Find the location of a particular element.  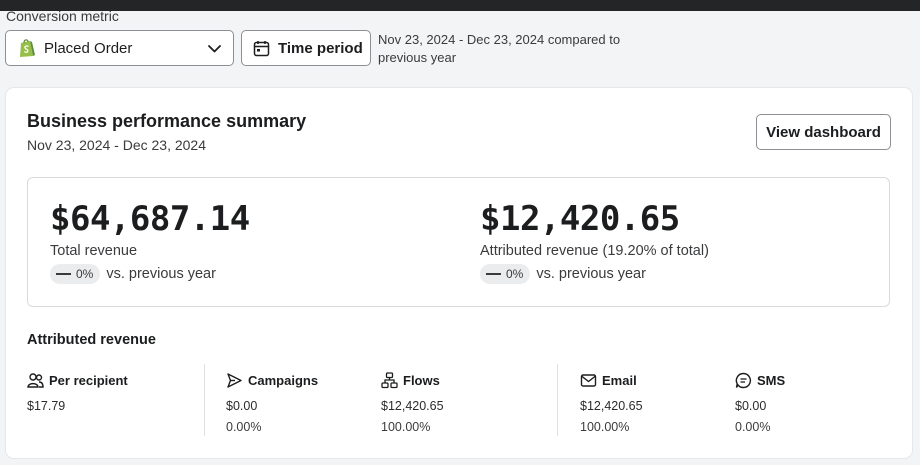

per-recipient-column: Per recipient $17.79 is located at coordinates (77, 392).